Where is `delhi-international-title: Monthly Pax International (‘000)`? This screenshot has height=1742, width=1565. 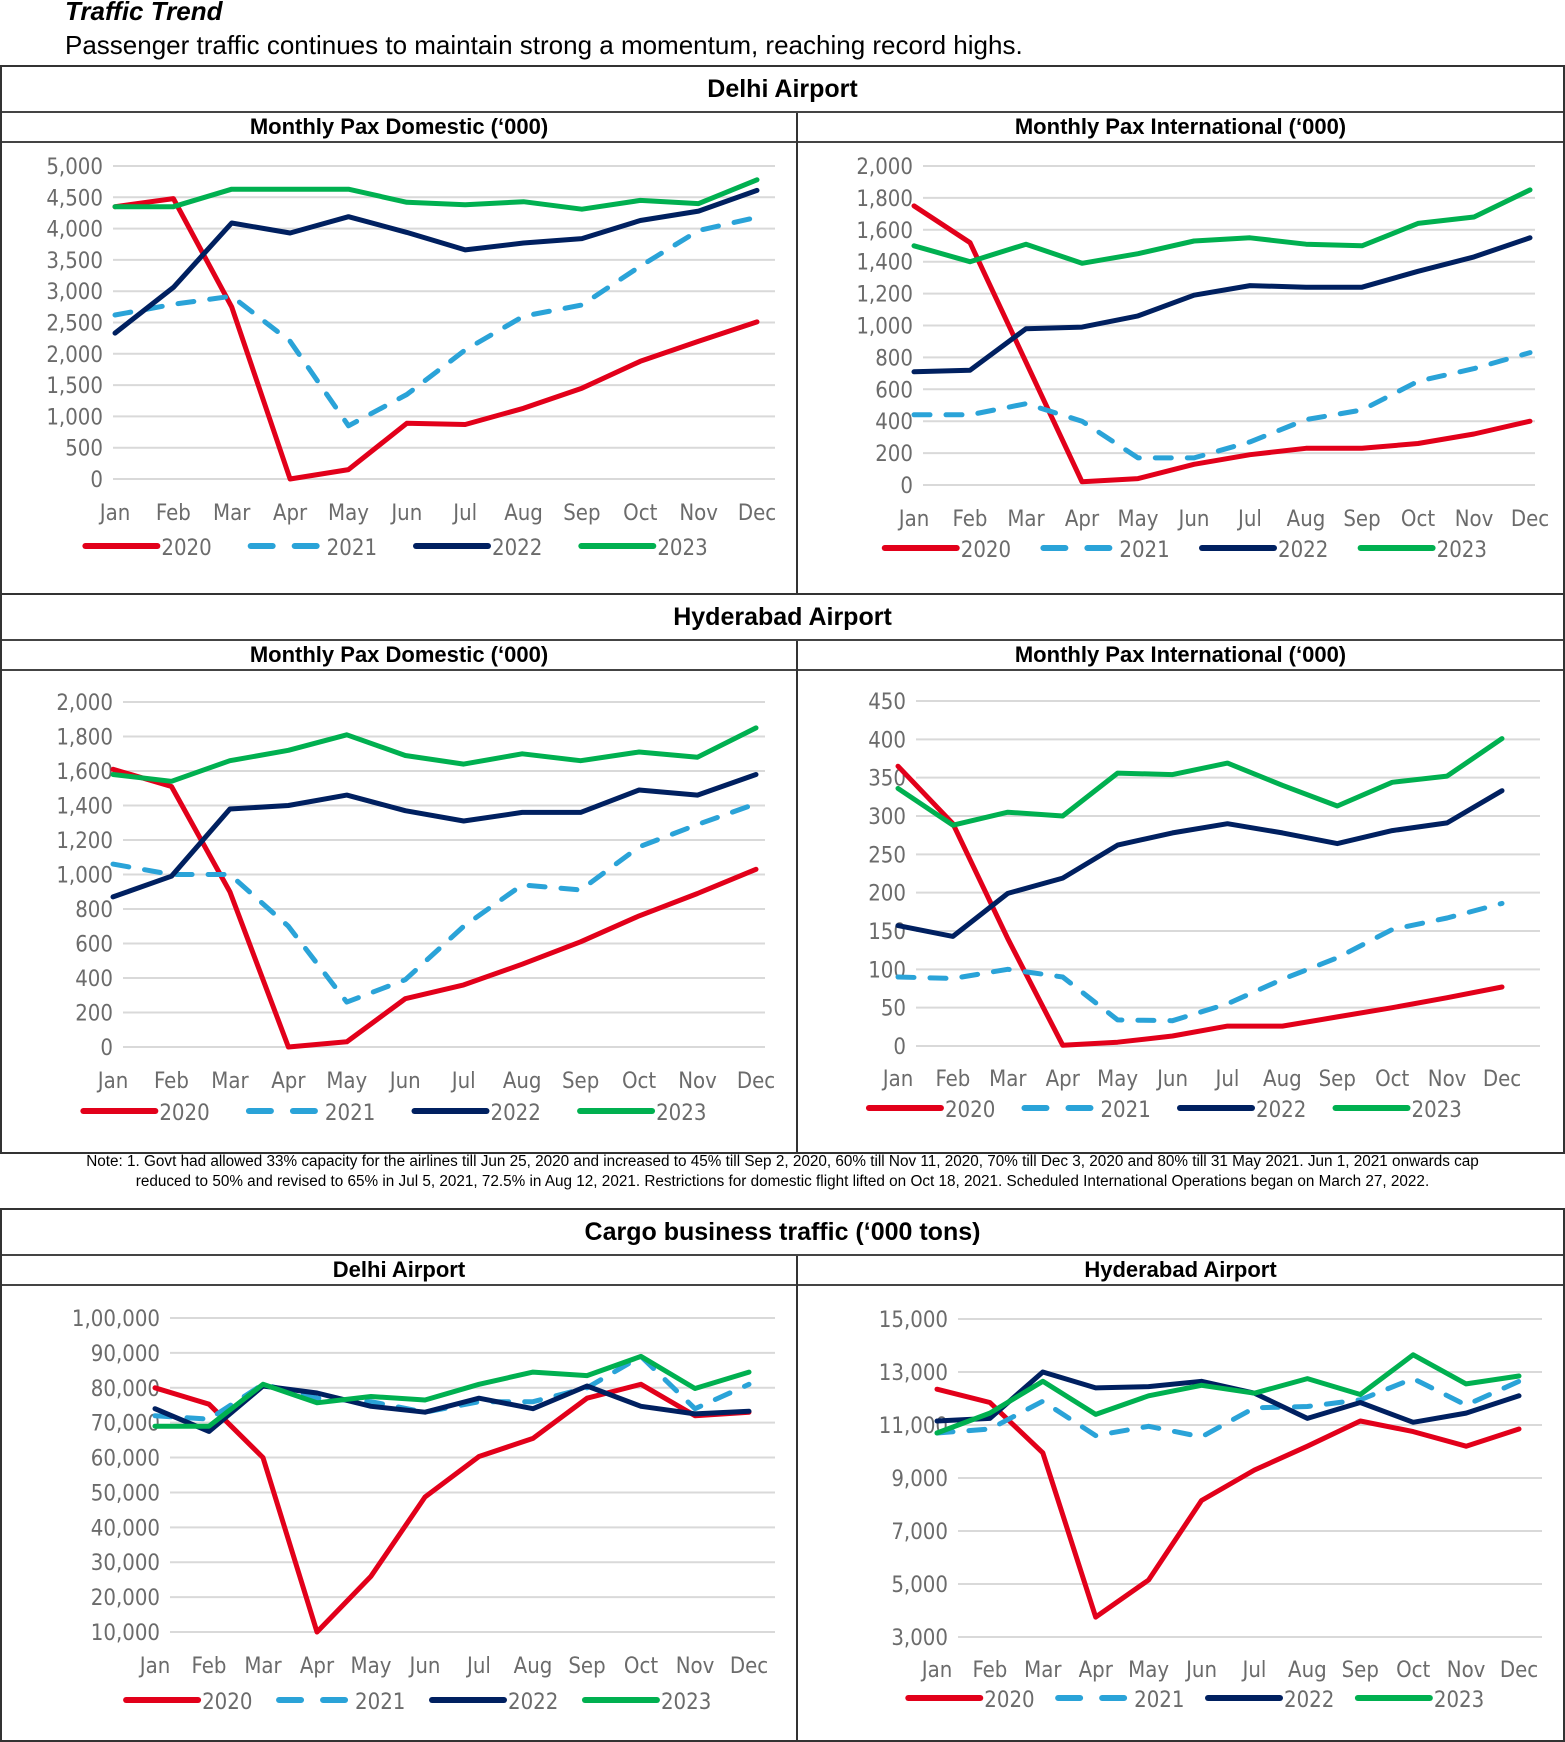
delhi-international-title: Monthly Pax International (‘000) is located at coordinates (1180, 128).